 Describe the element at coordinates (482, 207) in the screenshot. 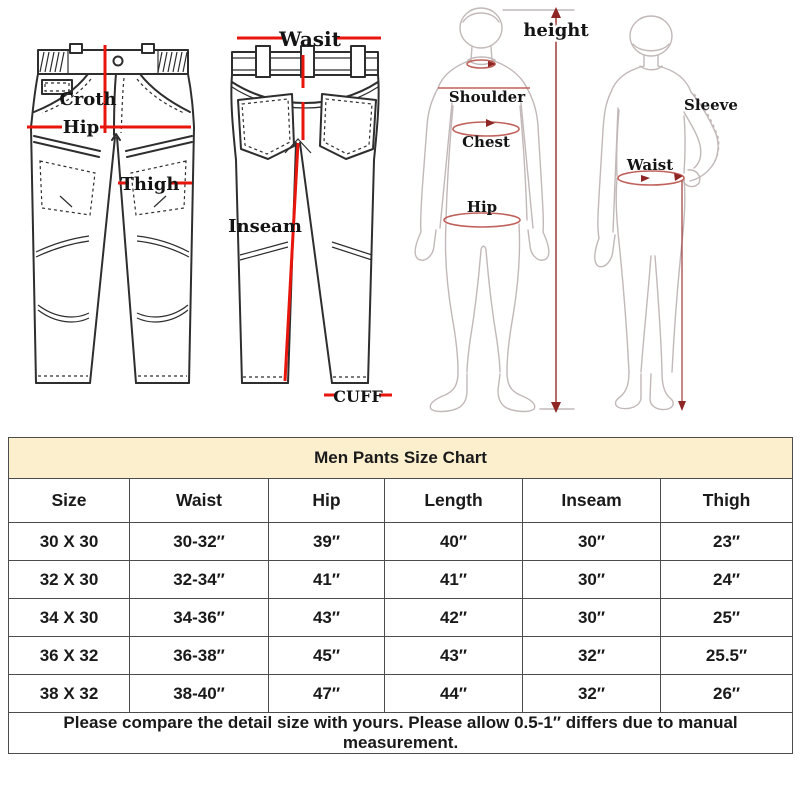

I see `figure-hip-label: Hip` at that location.